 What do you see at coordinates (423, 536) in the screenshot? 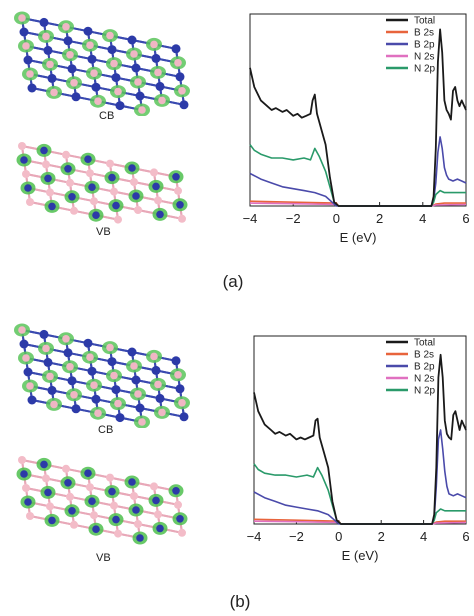
I see `x-tick-label: 4` at bounding box center [423, 536].